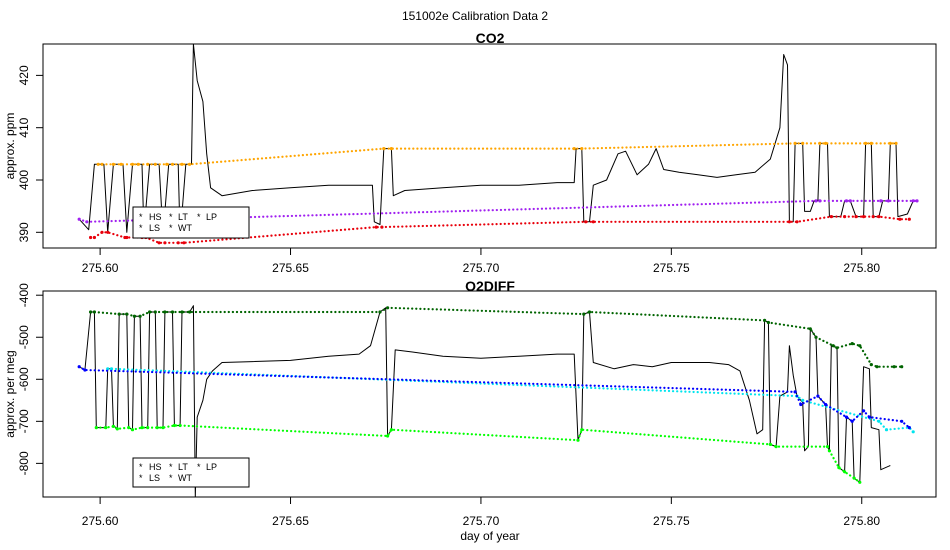 The image size is (950, 550). What do you see at coordinates (24, 127) in the screenshot?
I see `co2-y-tick-label: 410` at bounding box center [24, 127].